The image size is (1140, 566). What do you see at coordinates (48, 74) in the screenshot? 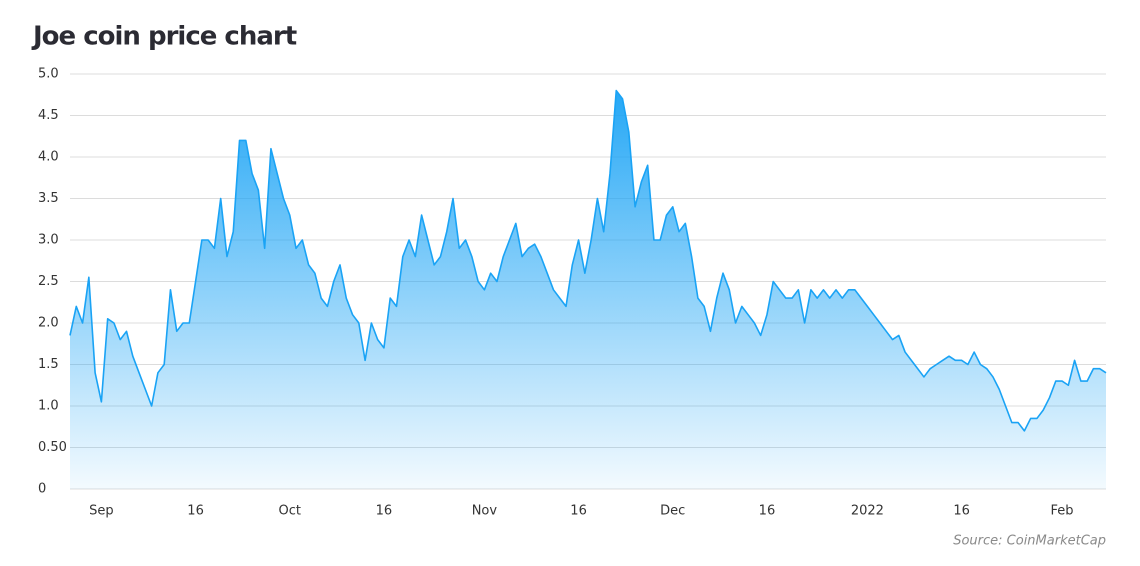
I see `y-tick-label: 5.0` at bounding box center [48, 74].